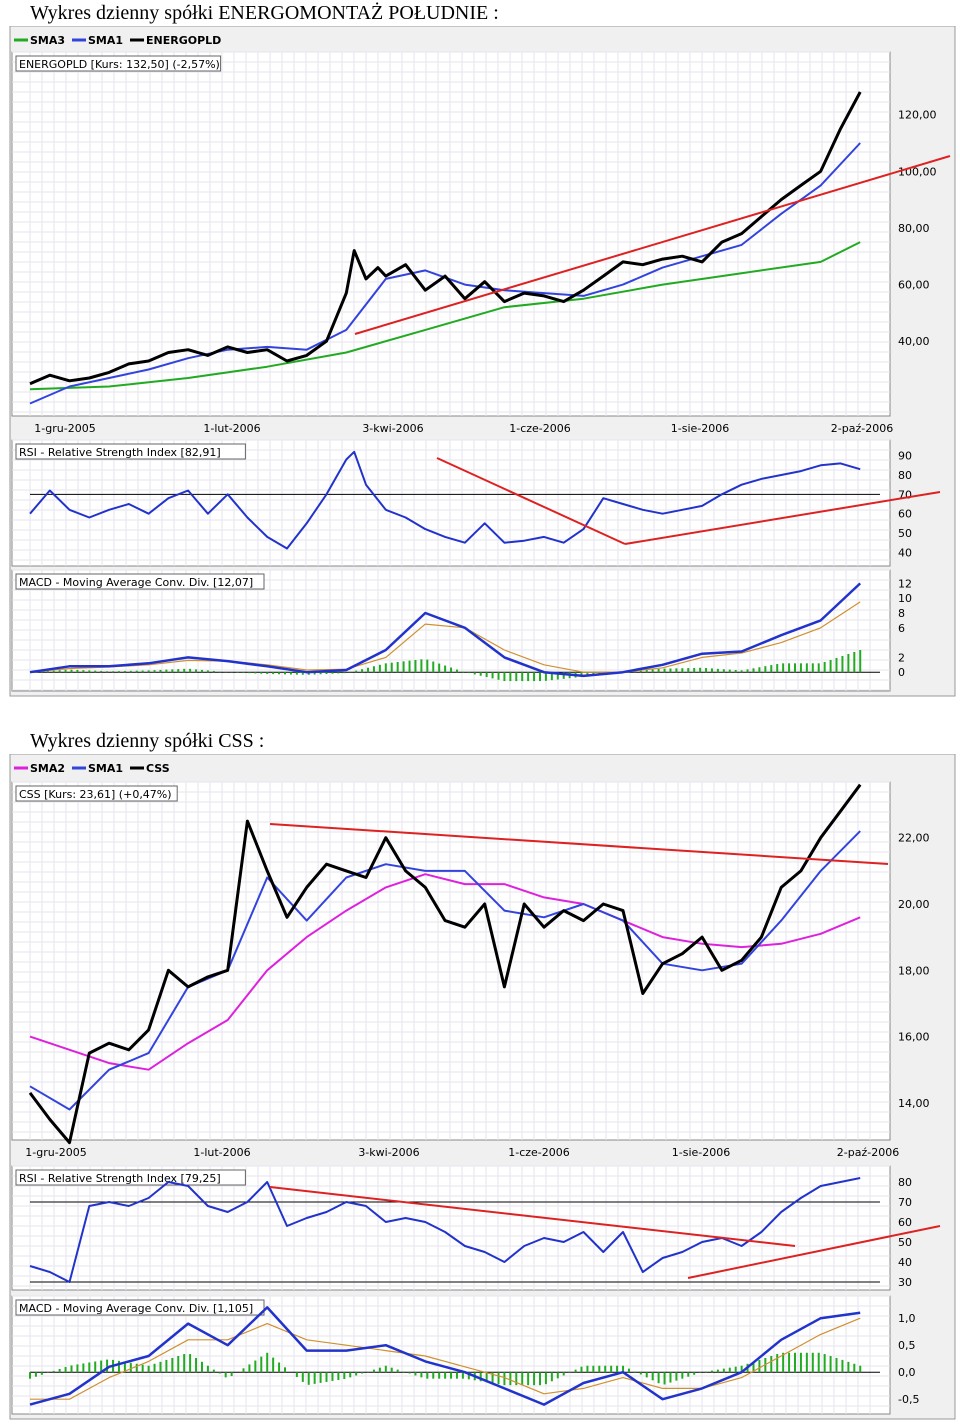 Image resolution: width=960 pixels, height=1427 pixels. What do you see at coordinates (914, 285) in the screenshot?
I see `price-tick-label: 60,00` at bounding box center [914, 285].